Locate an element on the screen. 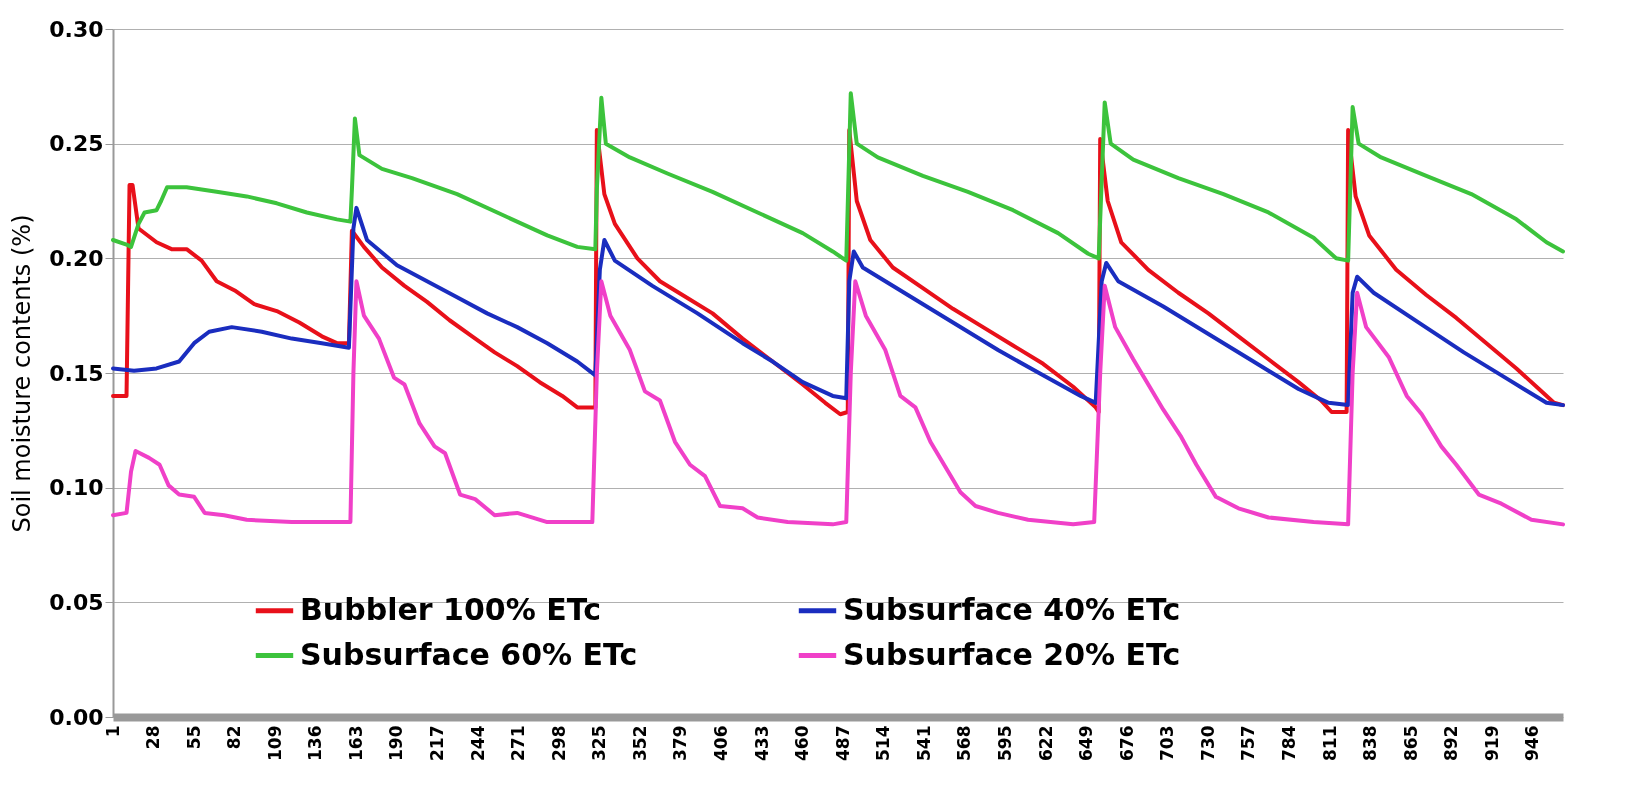 The width and height of the screenshot is (1640, 797). x-tick-label: 217 is located at coordinates (437, 743).